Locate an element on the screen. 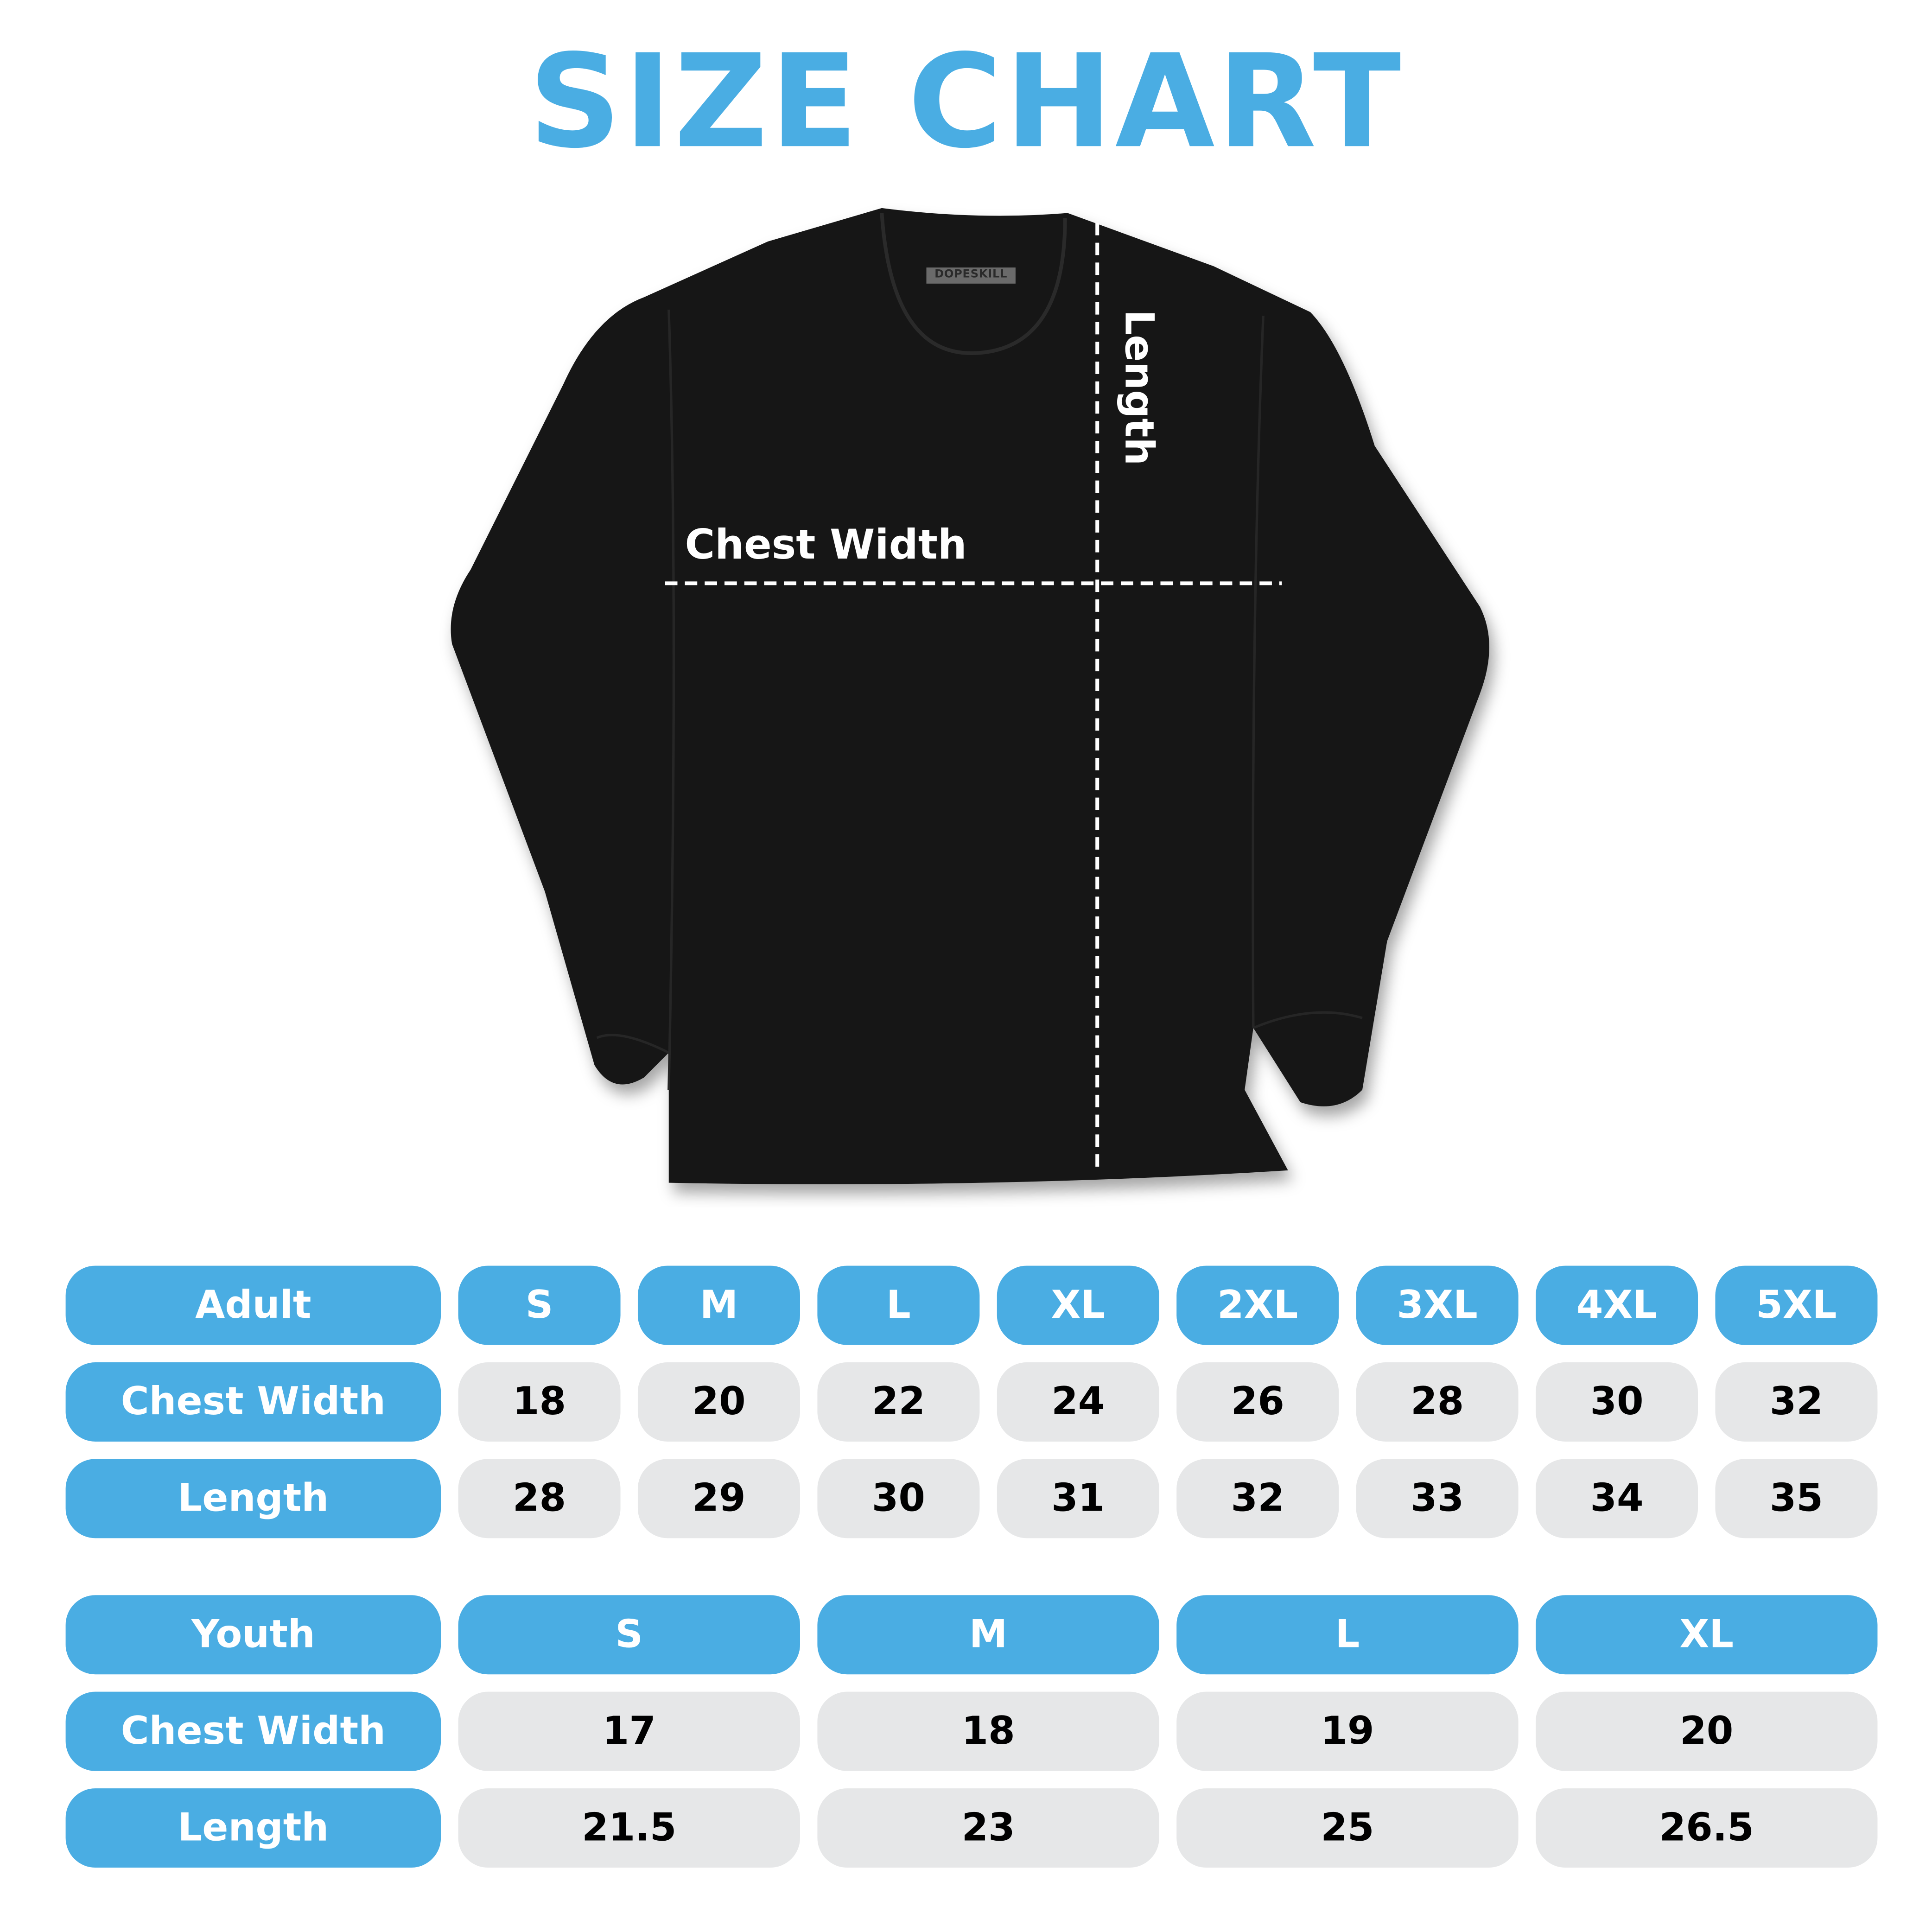 The width and height of the screenshot is (1932, 1932). measurement-cell: 23 is located at coordinates (988, 1828).